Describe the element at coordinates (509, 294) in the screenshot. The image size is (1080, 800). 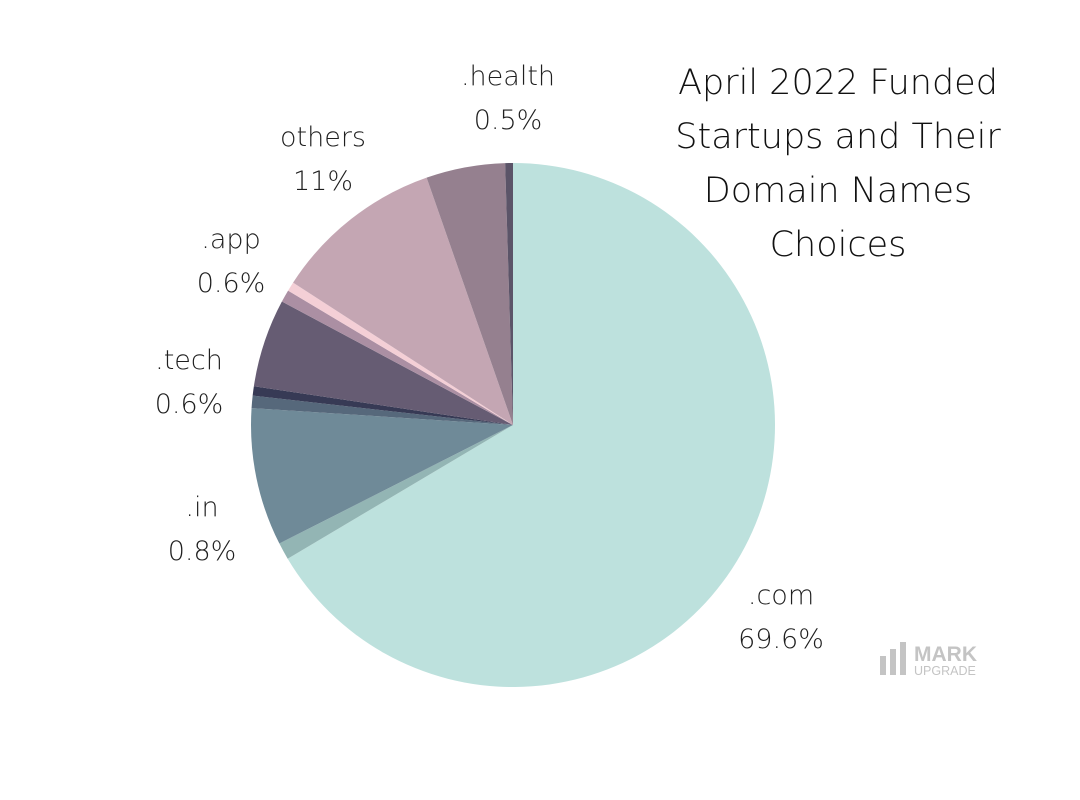
I see `pie-slice-health` at that location.